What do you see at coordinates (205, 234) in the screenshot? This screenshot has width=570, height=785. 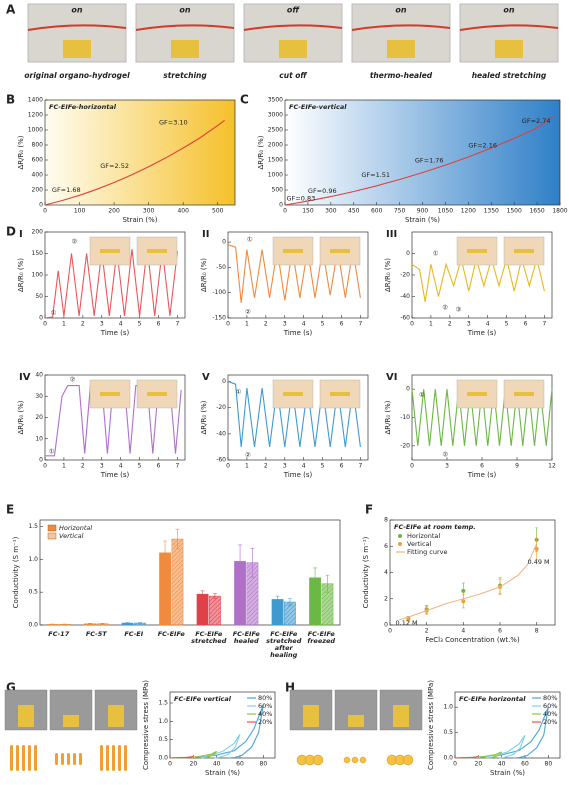 I see `chart-title: II` at bounding box center [205, 234].